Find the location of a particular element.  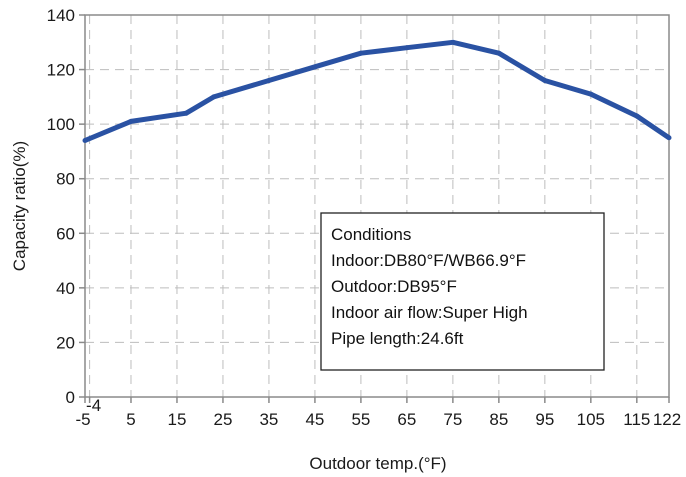

x-tick-label: 75 is located at coordinates (452, 419).